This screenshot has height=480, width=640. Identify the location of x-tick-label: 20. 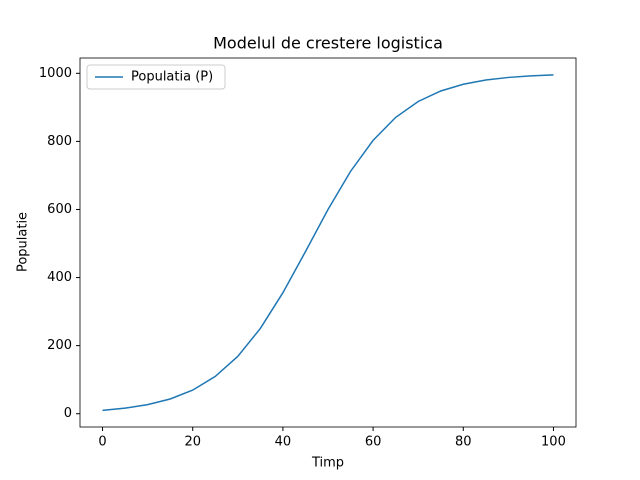
(192, 442).